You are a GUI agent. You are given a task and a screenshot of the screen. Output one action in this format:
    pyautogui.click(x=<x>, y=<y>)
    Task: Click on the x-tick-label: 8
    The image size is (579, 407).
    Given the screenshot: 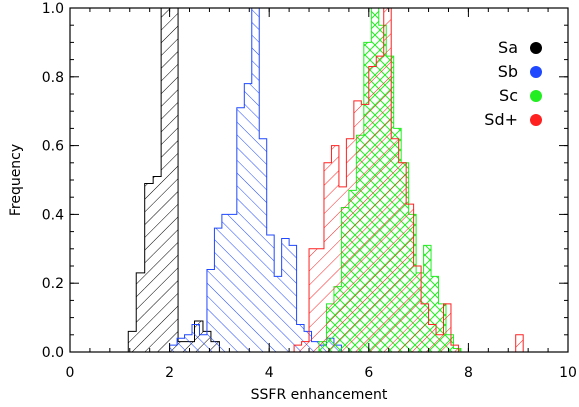 What is the action you would take?
    pyautogui.click(x=468, y=373)
    